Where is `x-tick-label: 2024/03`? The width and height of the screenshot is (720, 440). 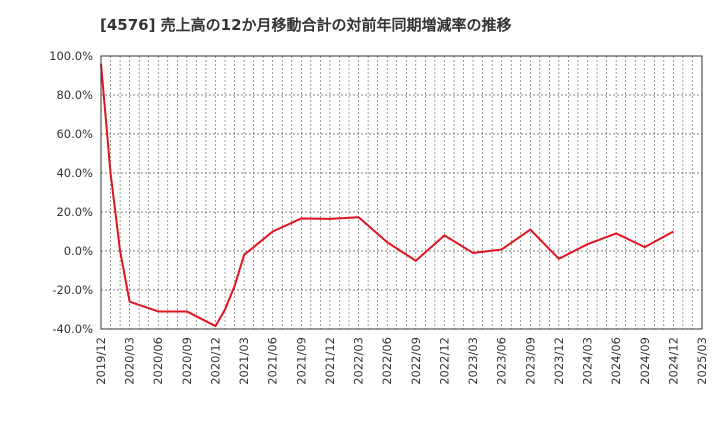 x-tick-label: 2024/03 is located at coordinates (588, 361).